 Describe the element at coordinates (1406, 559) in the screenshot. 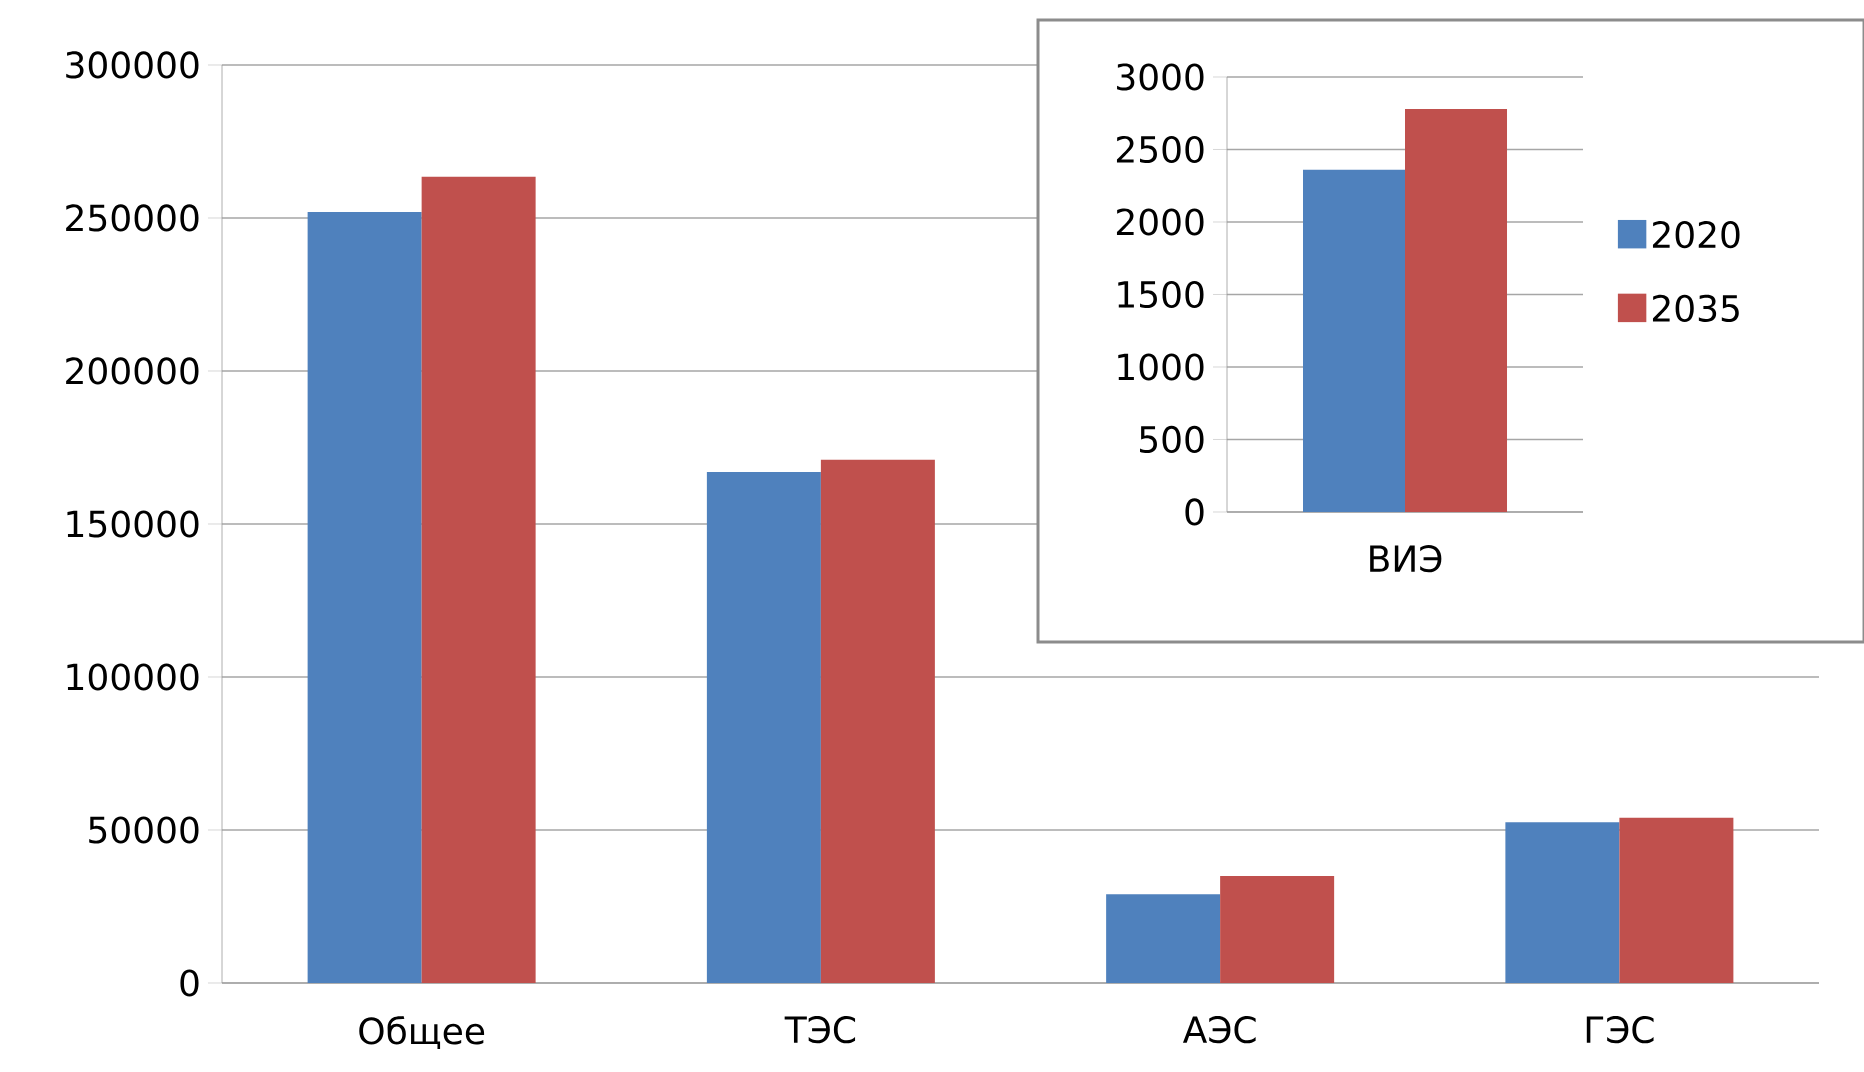

I see `x-tick-label: ВИЭ` at that location.